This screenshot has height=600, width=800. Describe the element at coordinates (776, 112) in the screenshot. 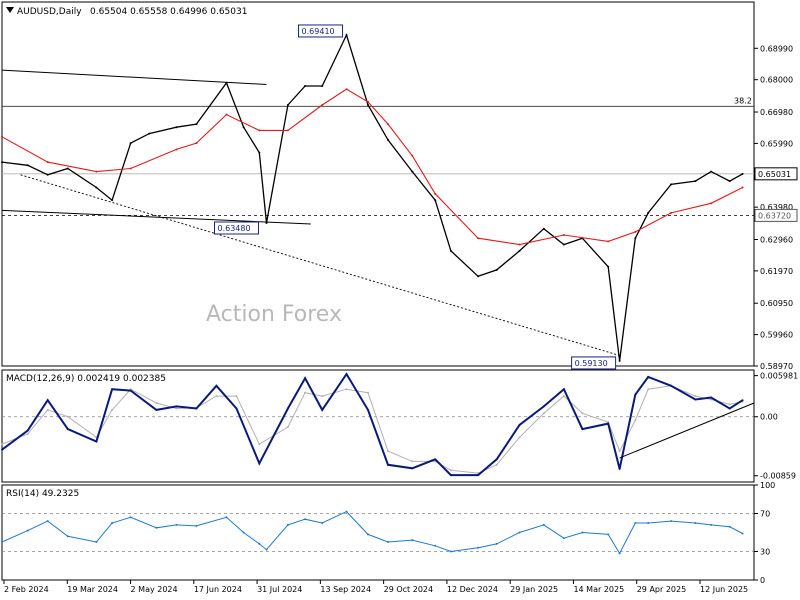

I see `price-tick-label-2: 0.66980` at that location.